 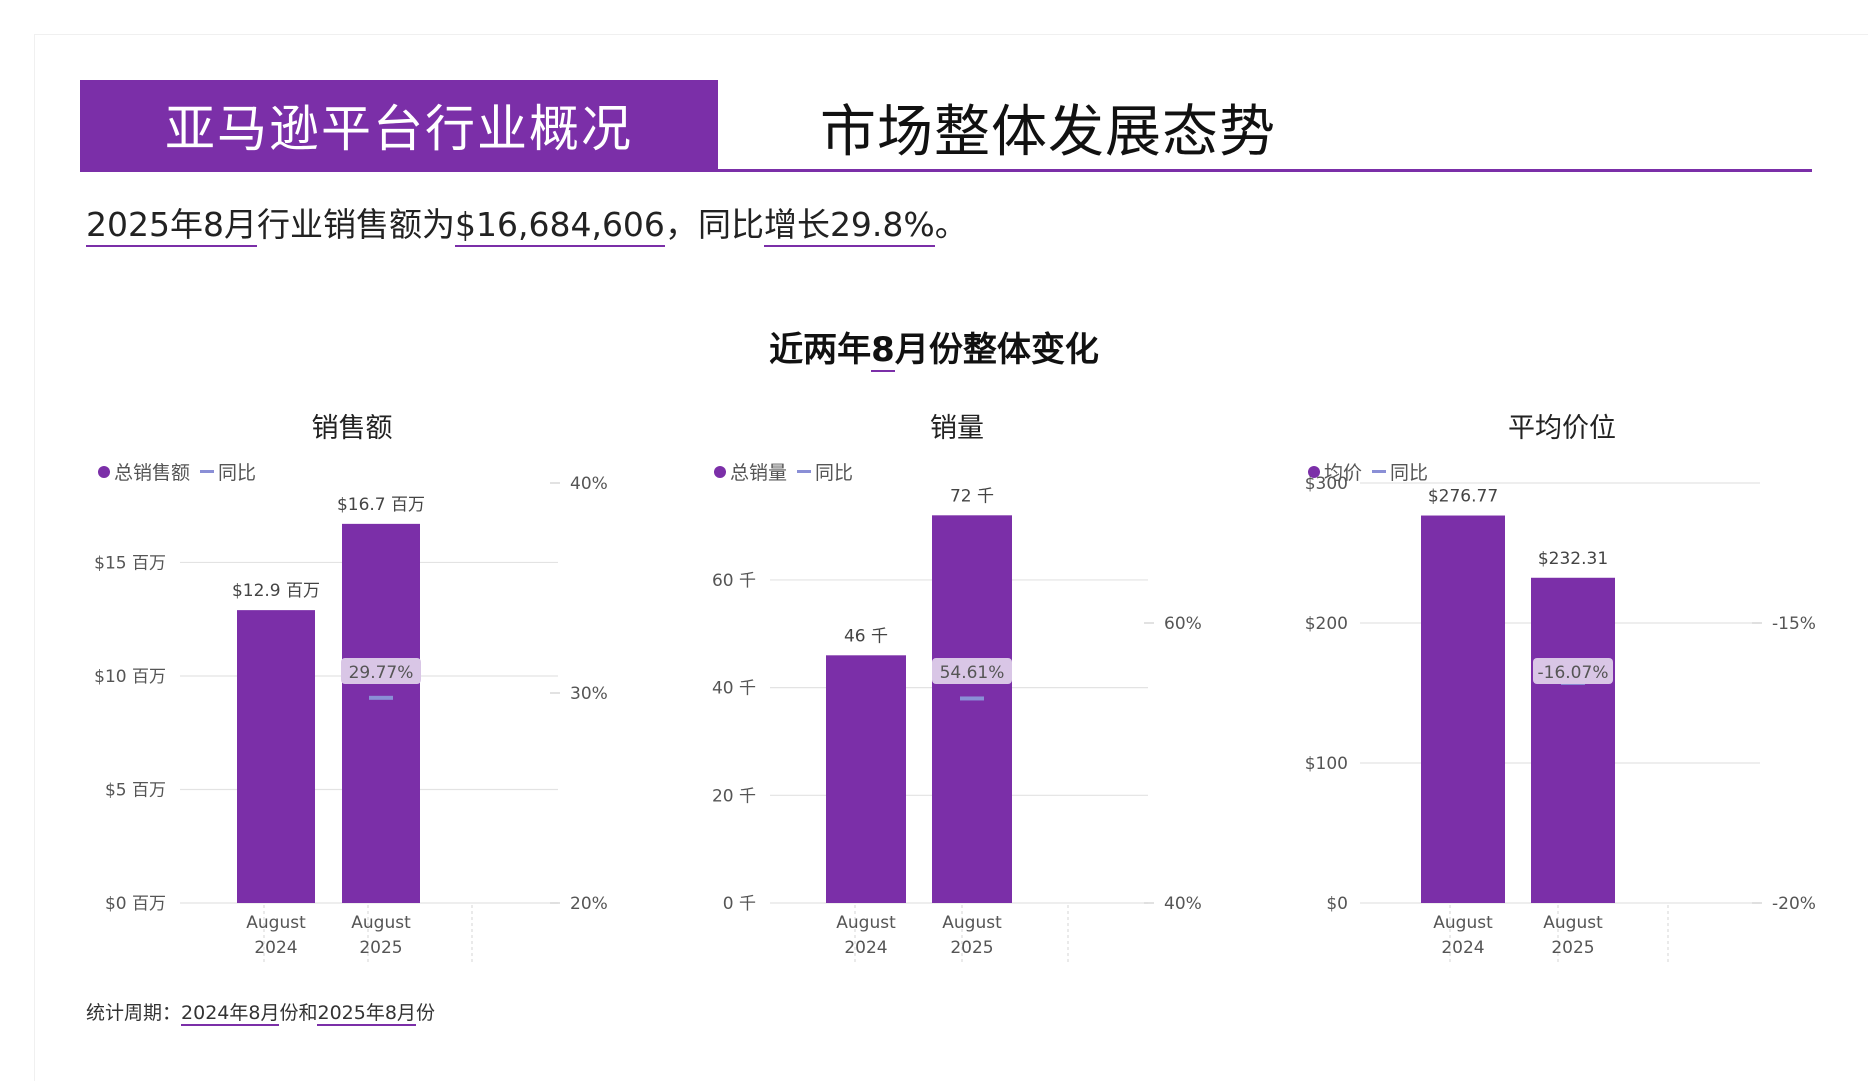 I want to click on bar-value-label: $276.77, so click(x=1463, y=497).